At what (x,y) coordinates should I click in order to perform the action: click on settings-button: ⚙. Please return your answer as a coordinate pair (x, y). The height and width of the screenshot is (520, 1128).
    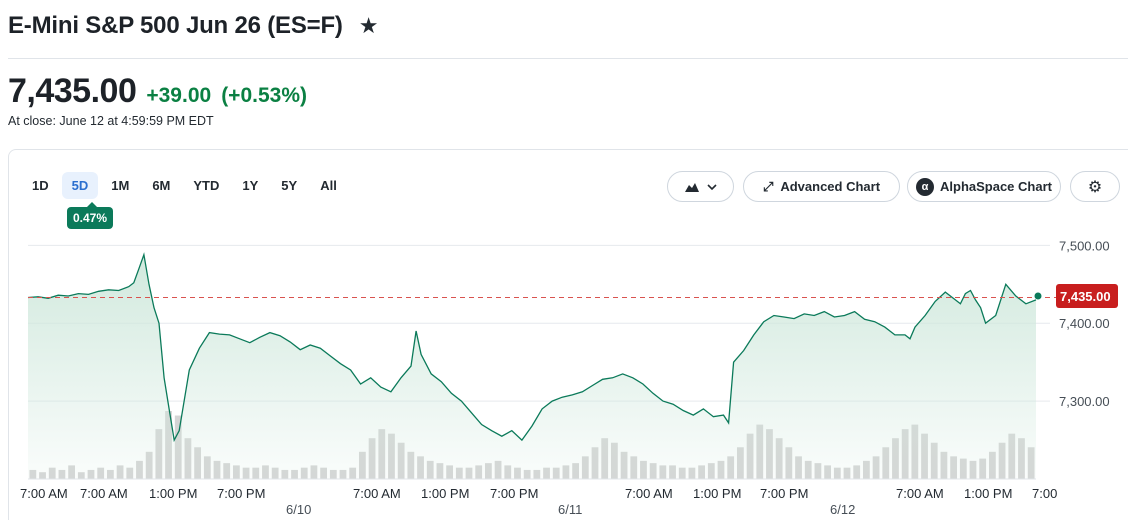
    Looking at the image, I should click on (1095, 186).